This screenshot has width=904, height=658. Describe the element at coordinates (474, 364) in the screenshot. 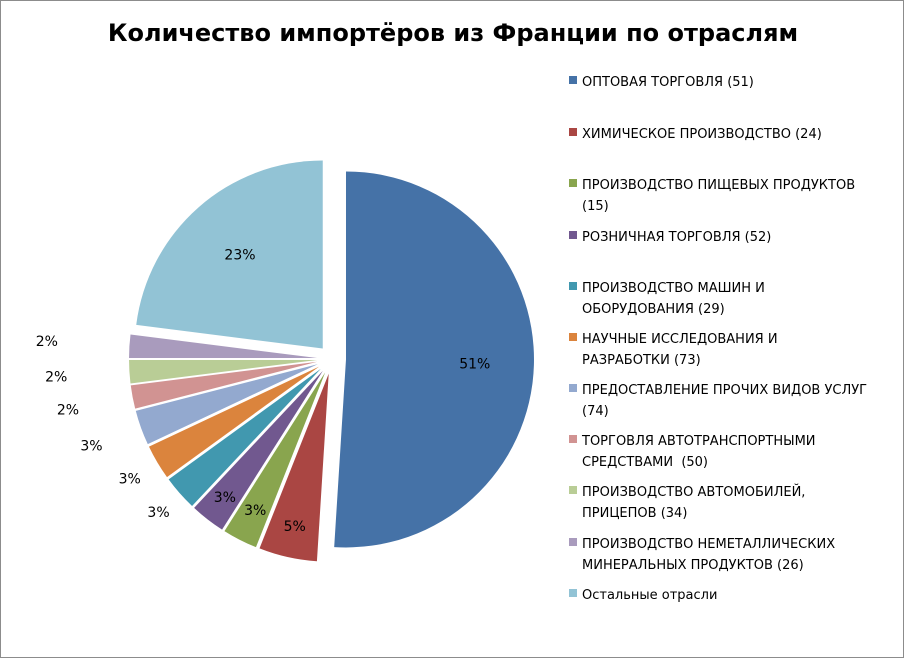

I see `slice-data-label: 51%` at that location.